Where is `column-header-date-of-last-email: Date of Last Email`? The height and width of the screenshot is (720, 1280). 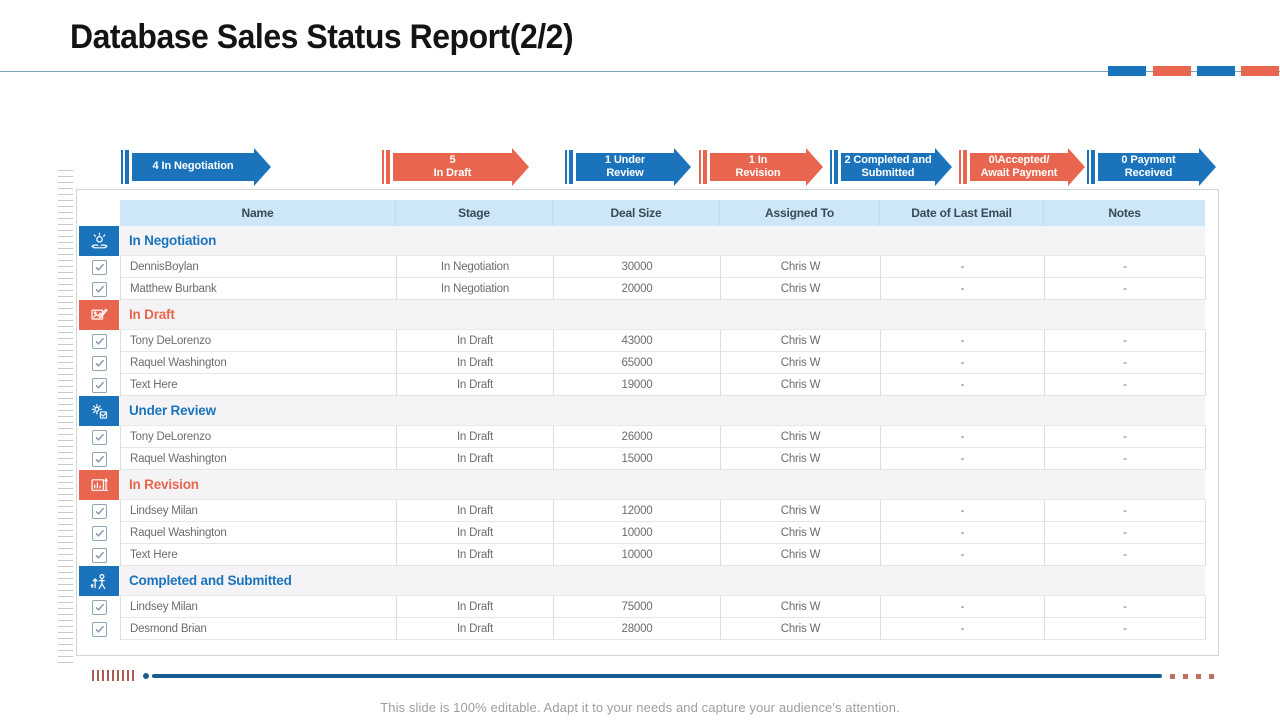 column-header-date-of-last-email: Date of Last Email is located at coordinates (962, 213).